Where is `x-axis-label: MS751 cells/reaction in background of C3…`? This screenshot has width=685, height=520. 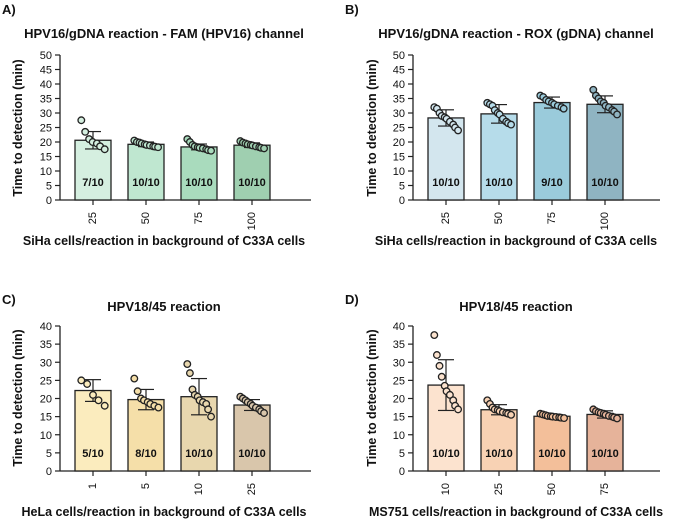
x-axis-label: MS751 cells/reaction in background of C3… is located at coordinates (516, 512).